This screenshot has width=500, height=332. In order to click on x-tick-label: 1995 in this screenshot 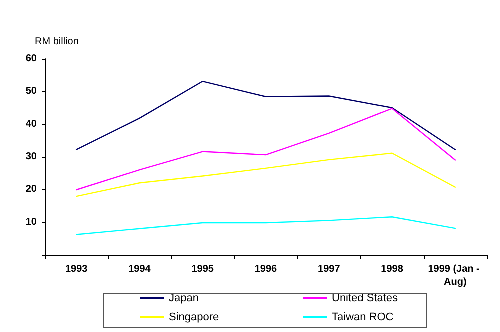, I will do `click(203, 269)`.